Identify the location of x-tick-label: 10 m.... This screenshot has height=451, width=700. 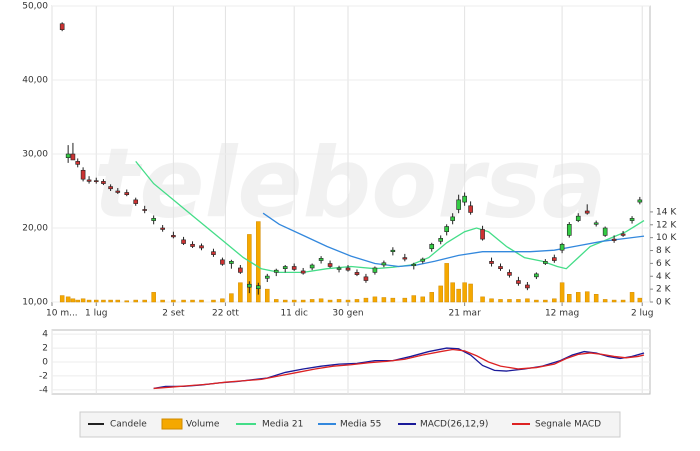
(62, 314).